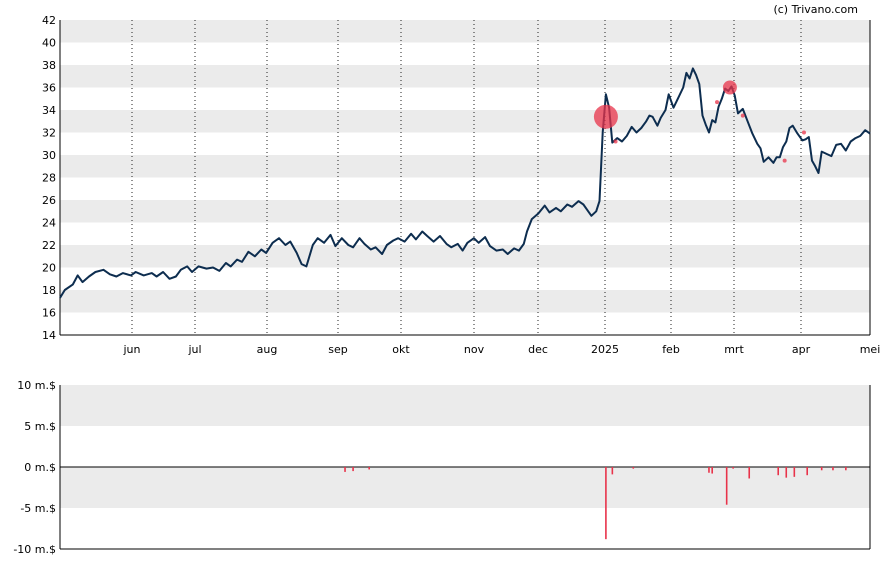 This screenshot has width=888, height=565. I want to click on y-tick-label: 38, so click(49, 65).